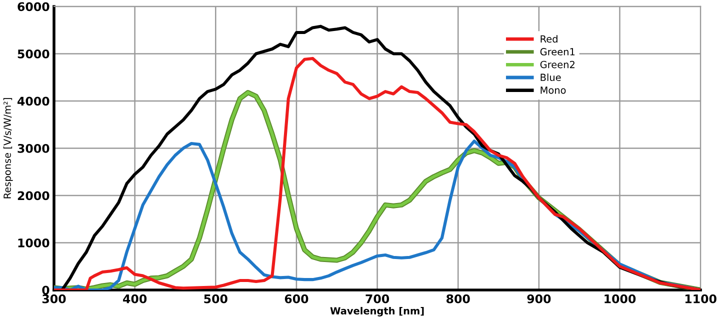 The width and height of the screenshot is (720, 324). I want to click on x-tick-label: 600, so click(296, 299).